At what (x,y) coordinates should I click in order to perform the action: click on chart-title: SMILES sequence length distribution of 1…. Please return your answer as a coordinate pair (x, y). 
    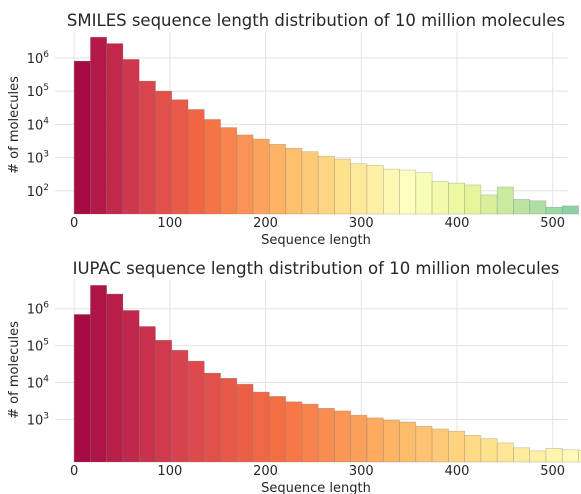
    Looking at the image, I should click on (316, 20).